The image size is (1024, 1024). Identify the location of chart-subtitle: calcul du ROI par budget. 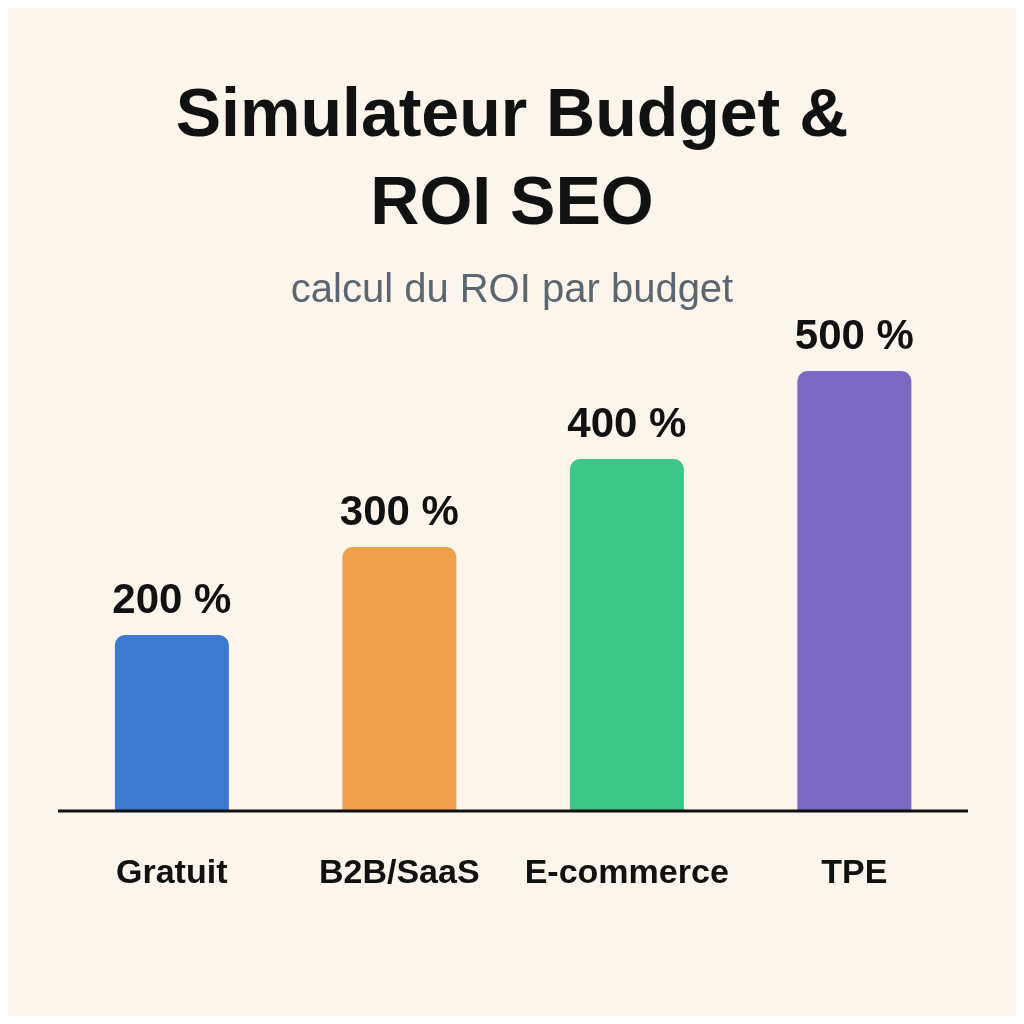
(512, 288).